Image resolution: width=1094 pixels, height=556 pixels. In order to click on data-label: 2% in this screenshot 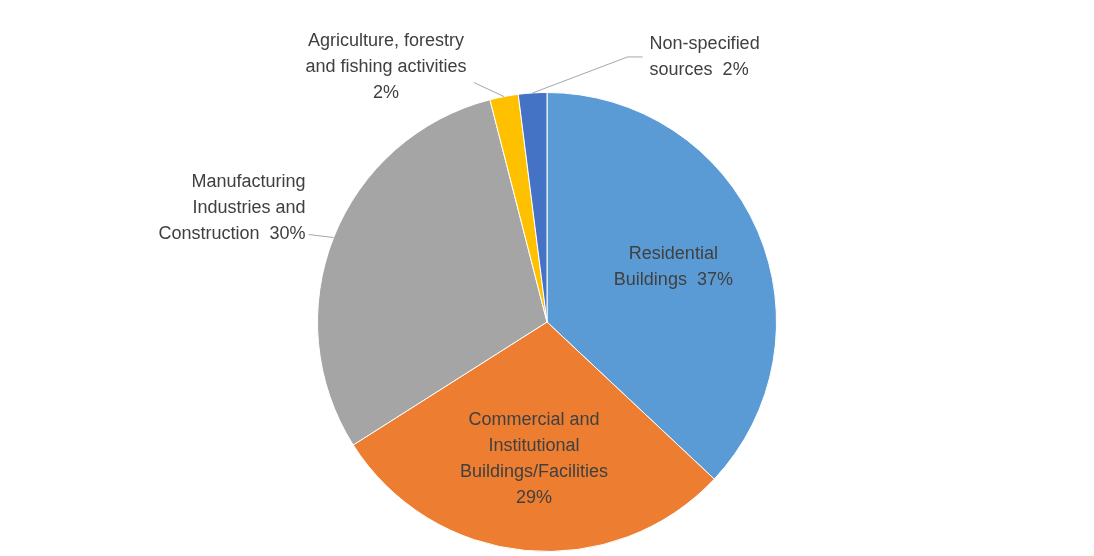, I will do `click(385, 91)`.